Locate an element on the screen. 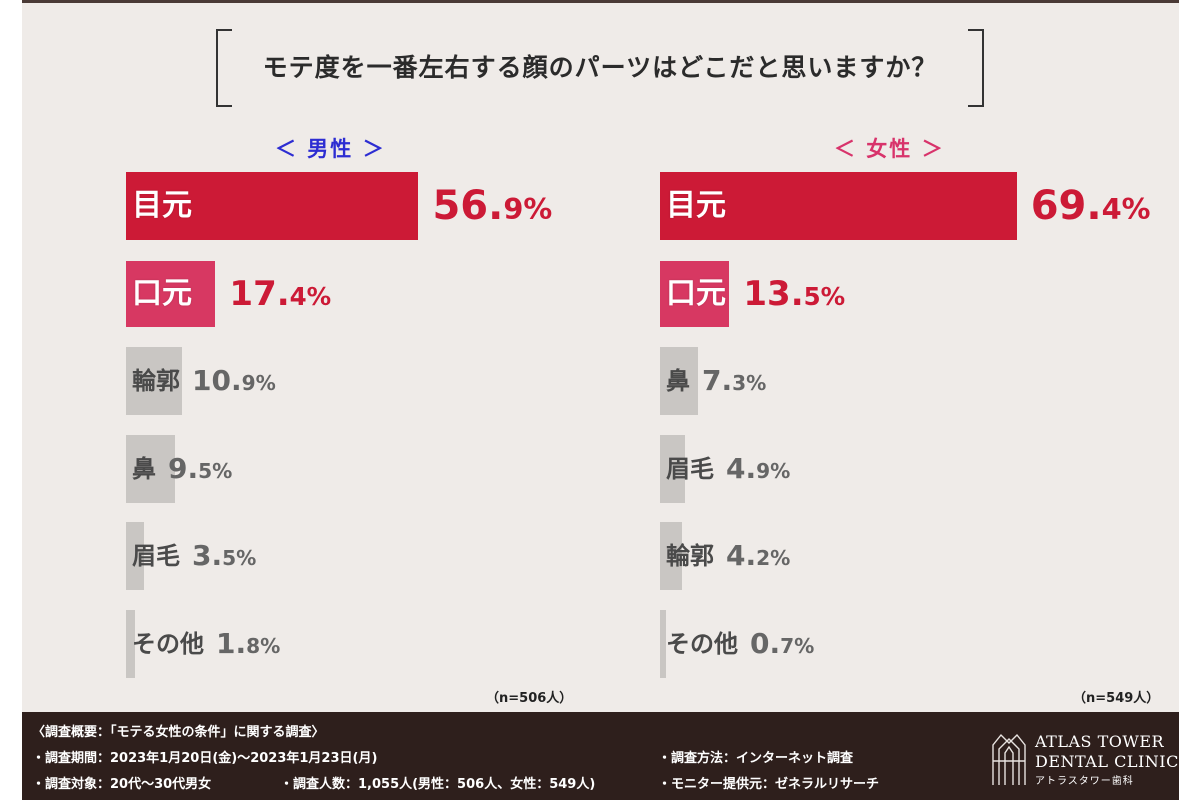 The width and height of the screenshot is (1200, 800). value-label: 0.7% is located at coordinates (782, 643).